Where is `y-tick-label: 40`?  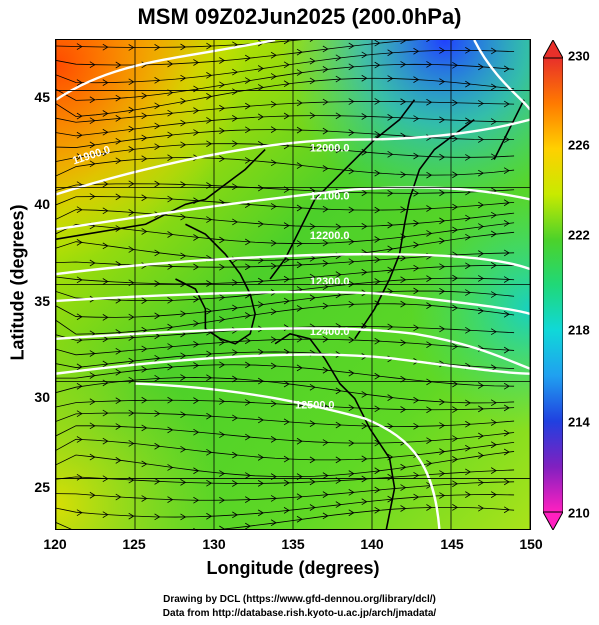 y-tick-label: 40 is located at coordinates (42, 204).